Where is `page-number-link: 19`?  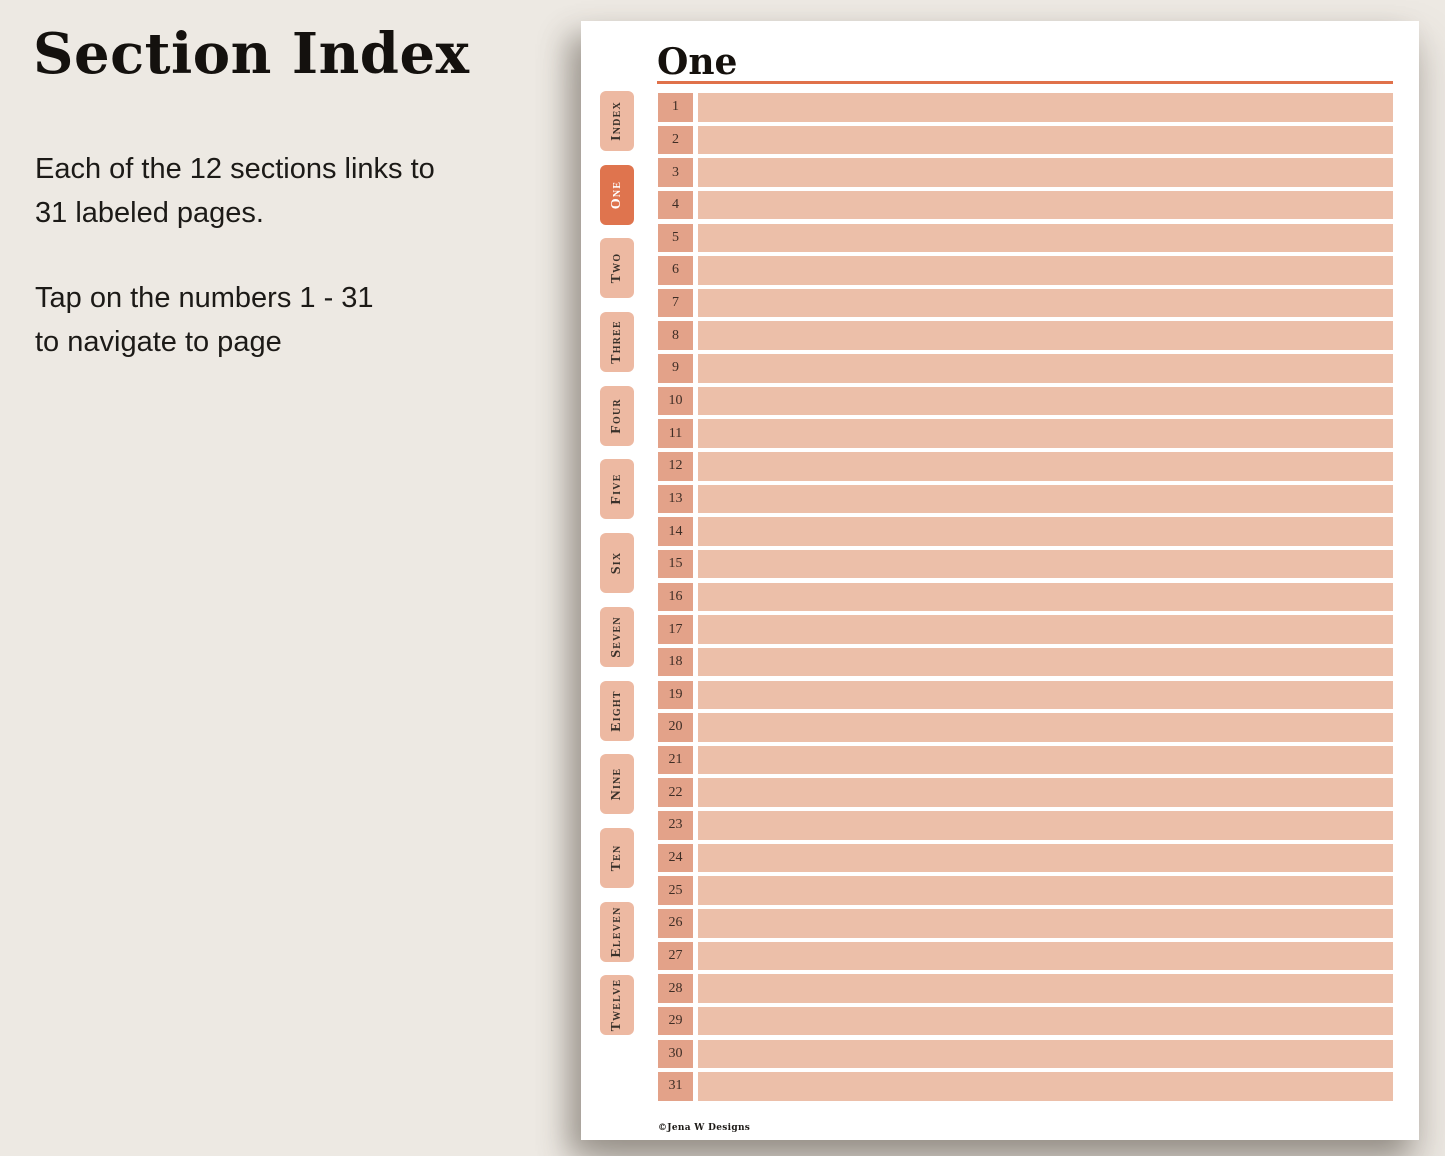 page-number-link: 19 is located at coordinates (675, 695).